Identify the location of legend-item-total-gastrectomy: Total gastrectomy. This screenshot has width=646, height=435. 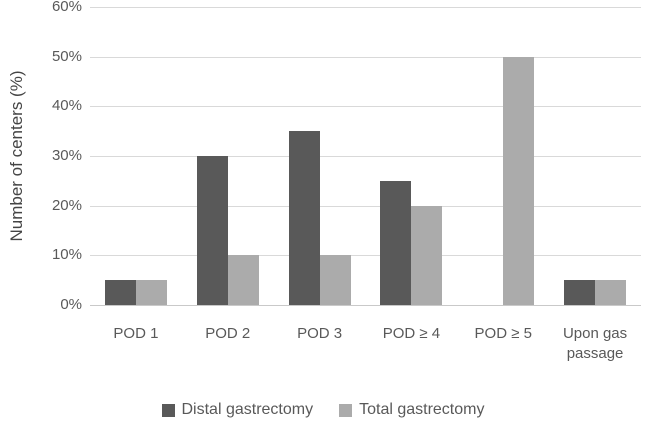
(411, 410).